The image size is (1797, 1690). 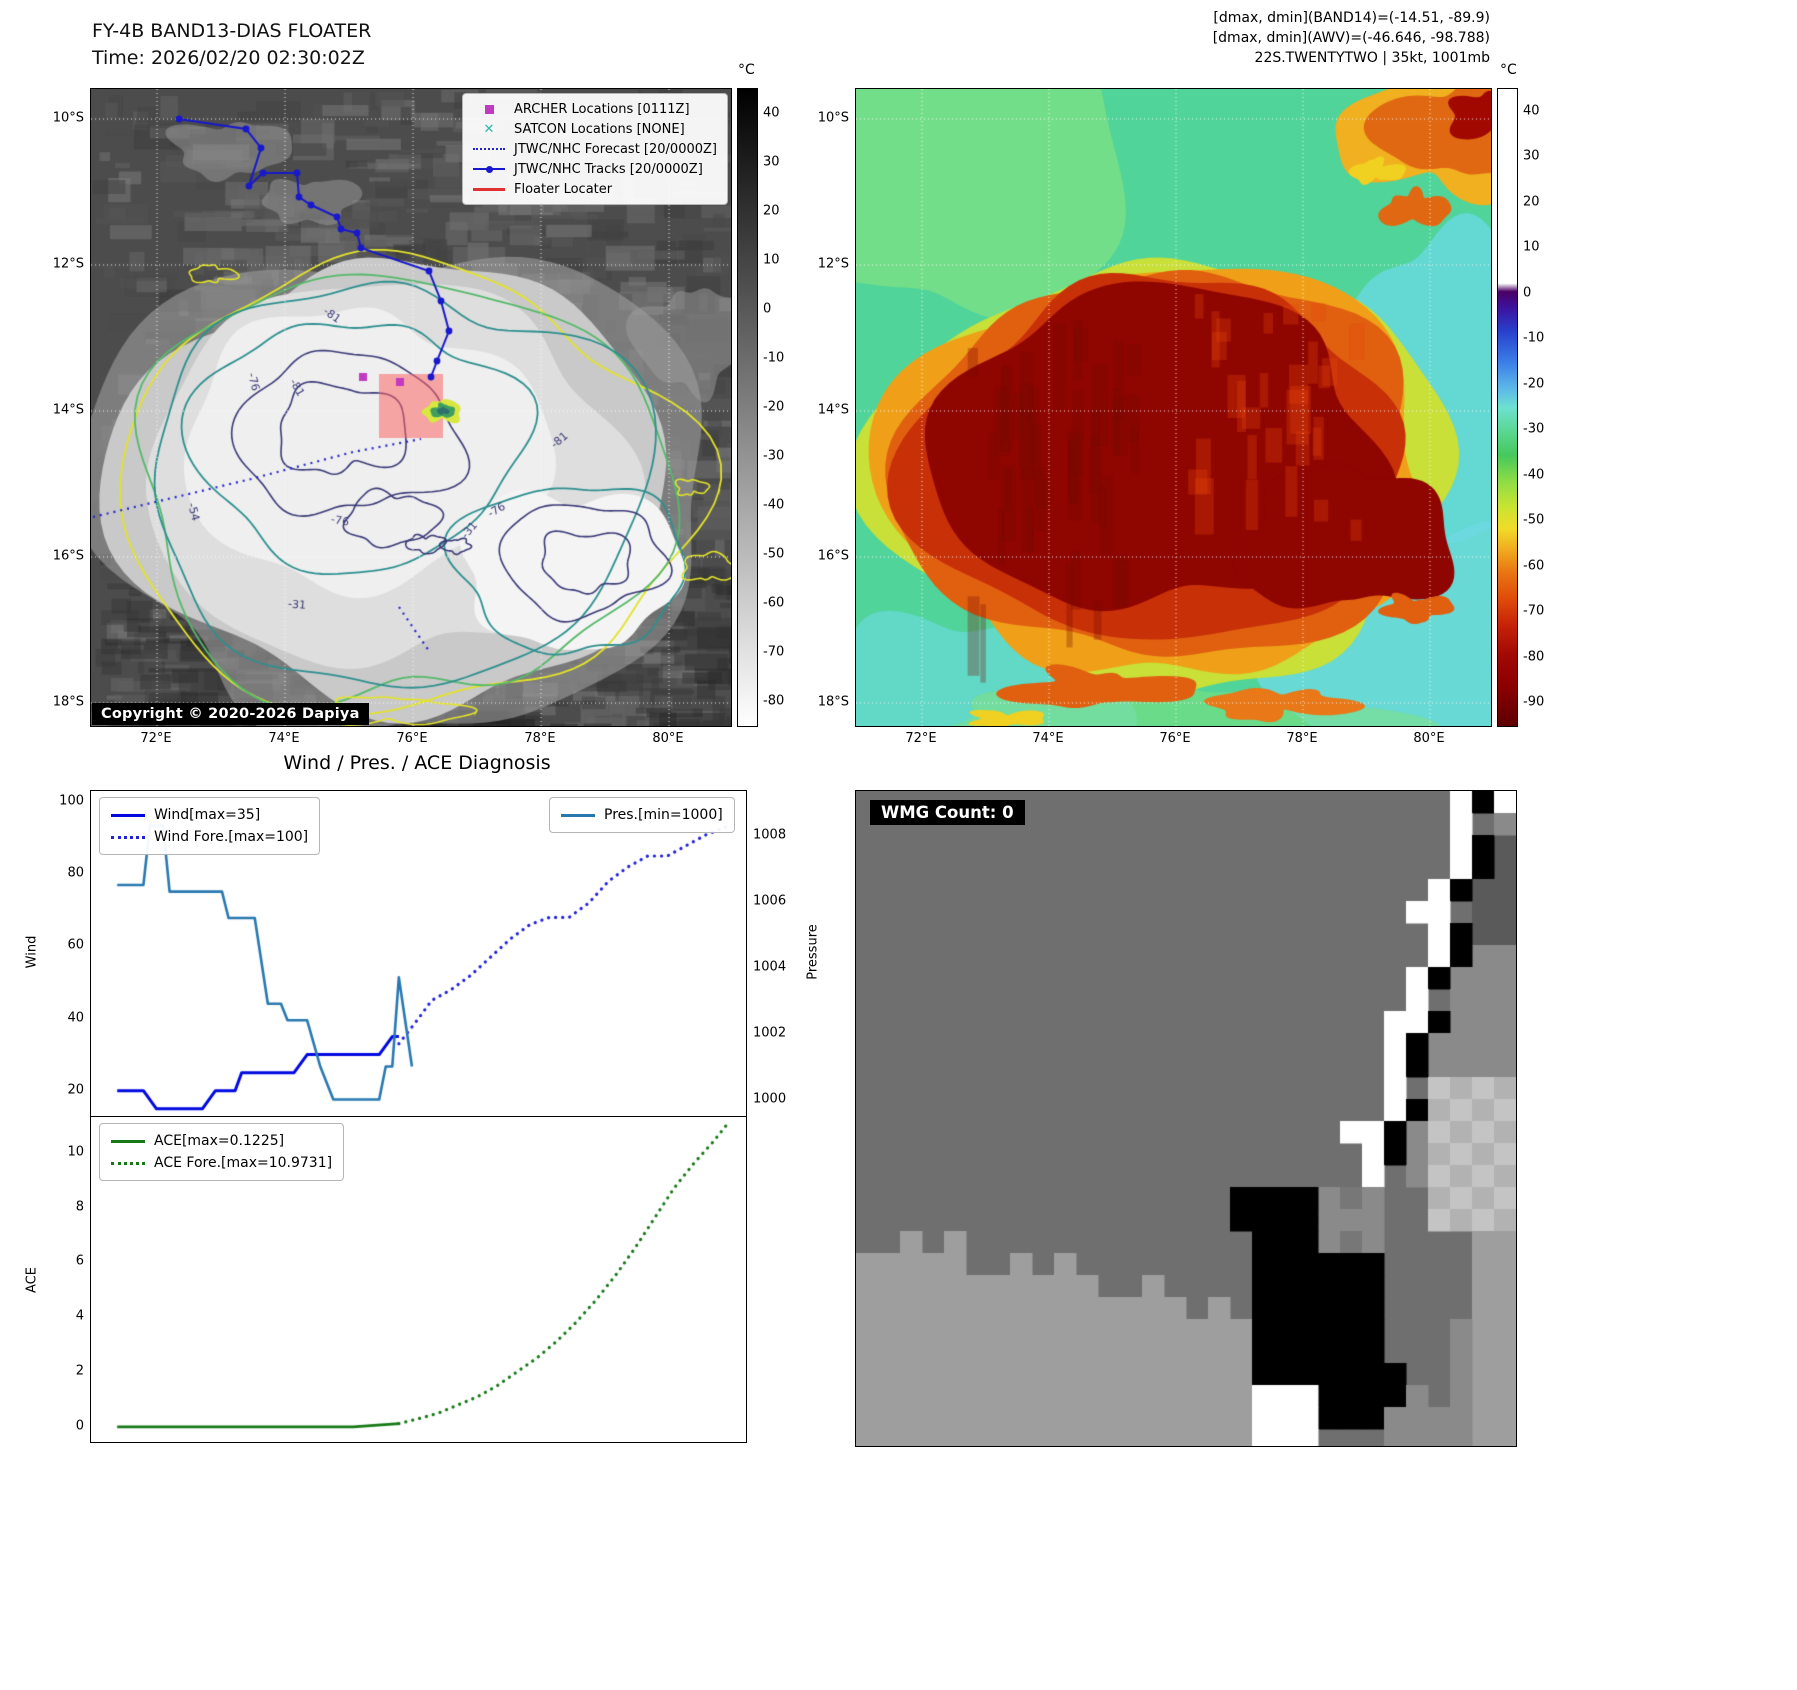 What do you see at coordinates (128, 1163) in the screenshot?
I see `ace-forecast-line-icon` at bounding box center [128, 1163].